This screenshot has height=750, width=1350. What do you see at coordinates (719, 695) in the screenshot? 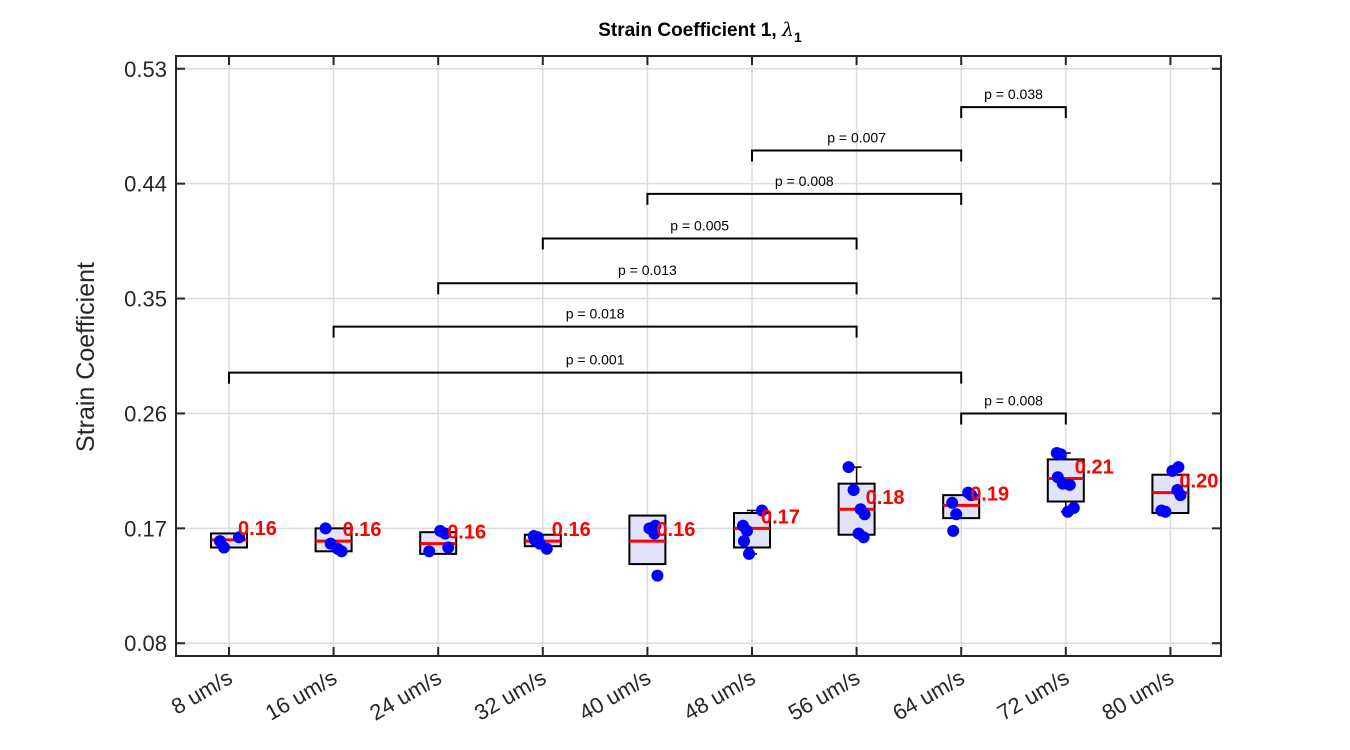
I see `x-tick-label-5: 48 um/s` at bounding box center [719, 695].